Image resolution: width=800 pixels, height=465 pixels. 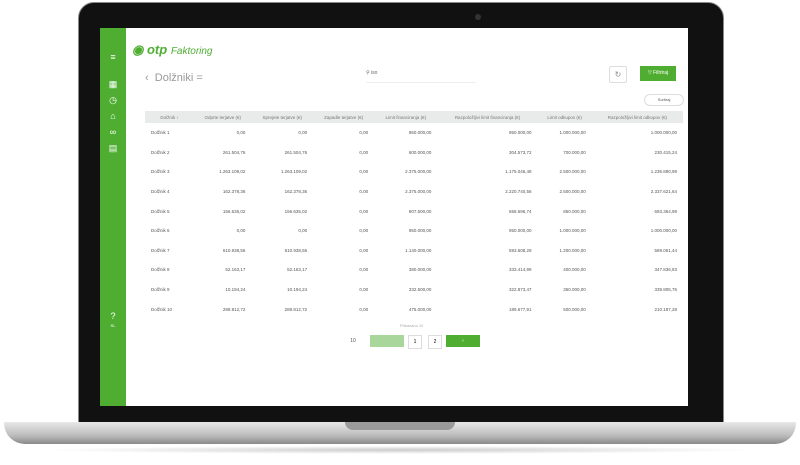 I want to click on clock-icon: ◷, so click(x=113, y=100).